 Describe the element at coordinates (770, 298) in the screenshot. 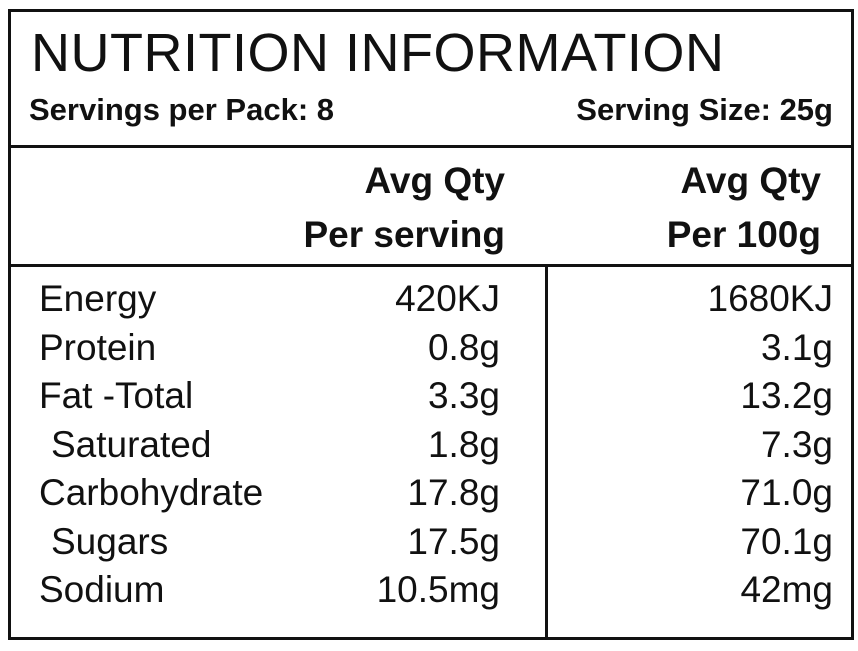

I see `per-100g-value: 1680KJ` at that location.